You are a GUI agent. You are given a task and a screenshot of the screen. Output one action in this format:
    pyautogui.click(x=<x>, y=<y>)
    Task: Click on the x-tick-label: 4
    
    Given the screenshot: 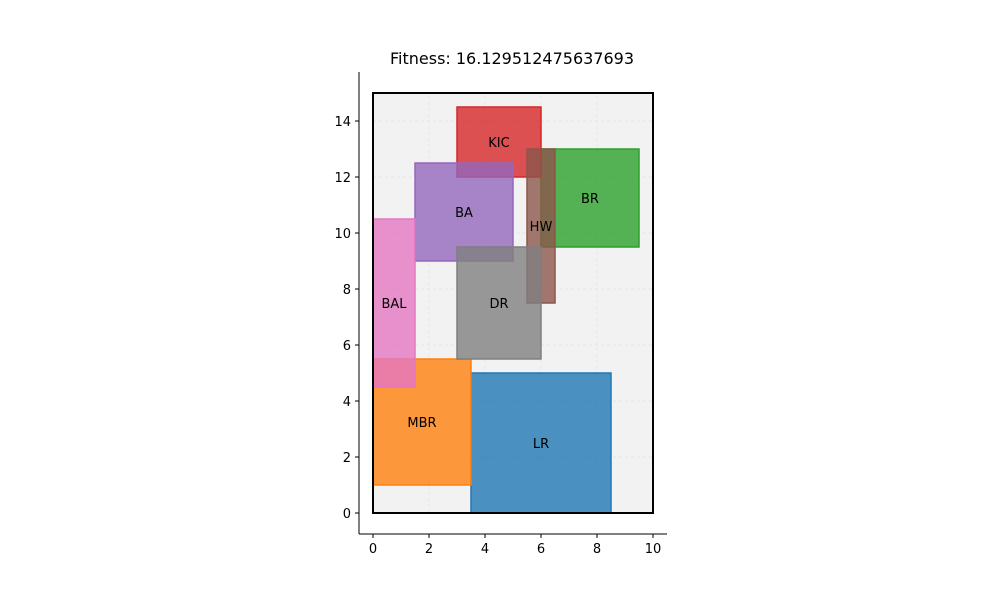 What is the action you would take?
    pyautogui.click(x=485, y=549)
    